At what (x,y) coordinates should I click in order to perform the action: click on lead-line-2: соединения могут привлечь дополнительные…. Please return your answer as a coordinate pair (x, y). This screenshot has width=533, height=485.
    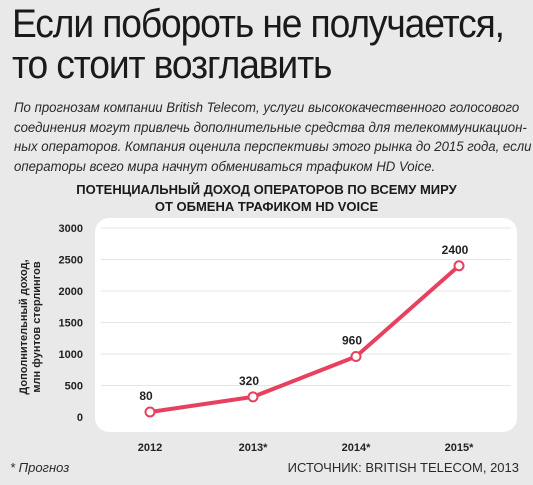
    Looking at the image, I should click on (270, 127).